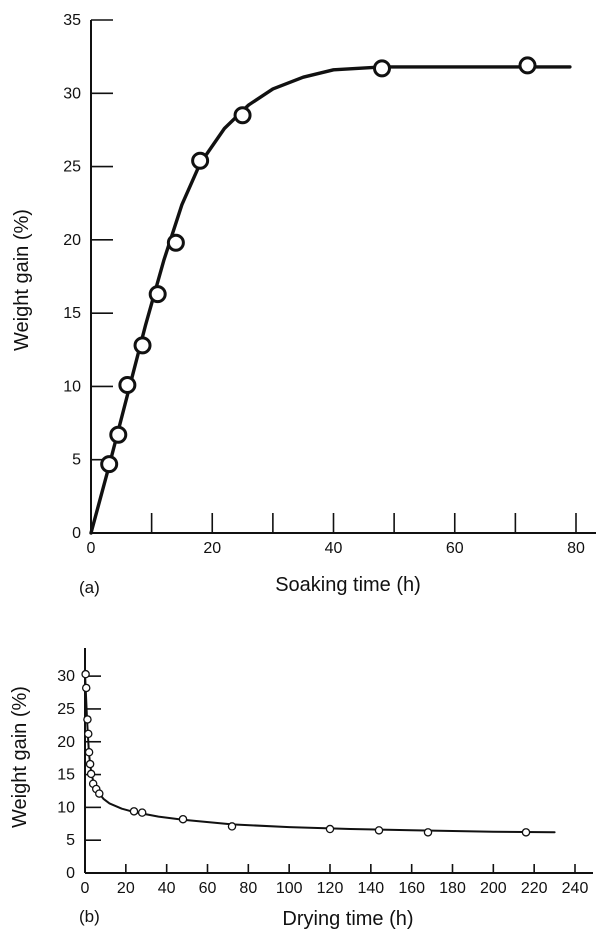 Image resolution: width=597 pixels, height=929 pixels. Describe the element at coordinates (347, 918) in the screenshot. I see `x-axis-label-b: Drying time (h)` at that location.